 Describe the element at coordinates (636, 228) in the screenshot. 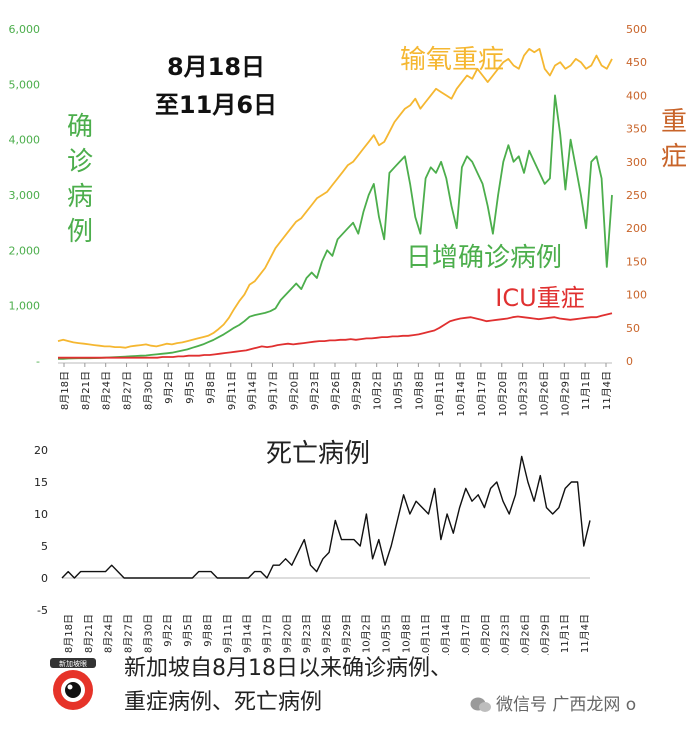

I see `right-tick-label: 200` at that location.